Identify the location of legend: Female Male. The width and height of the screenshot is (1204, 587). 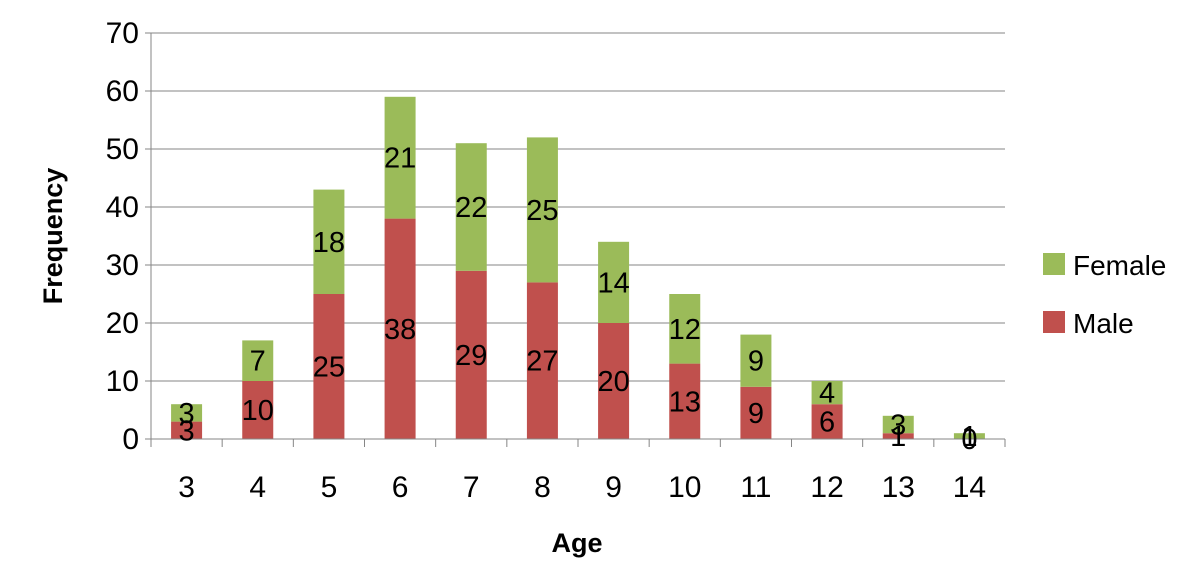
(1104, 294).